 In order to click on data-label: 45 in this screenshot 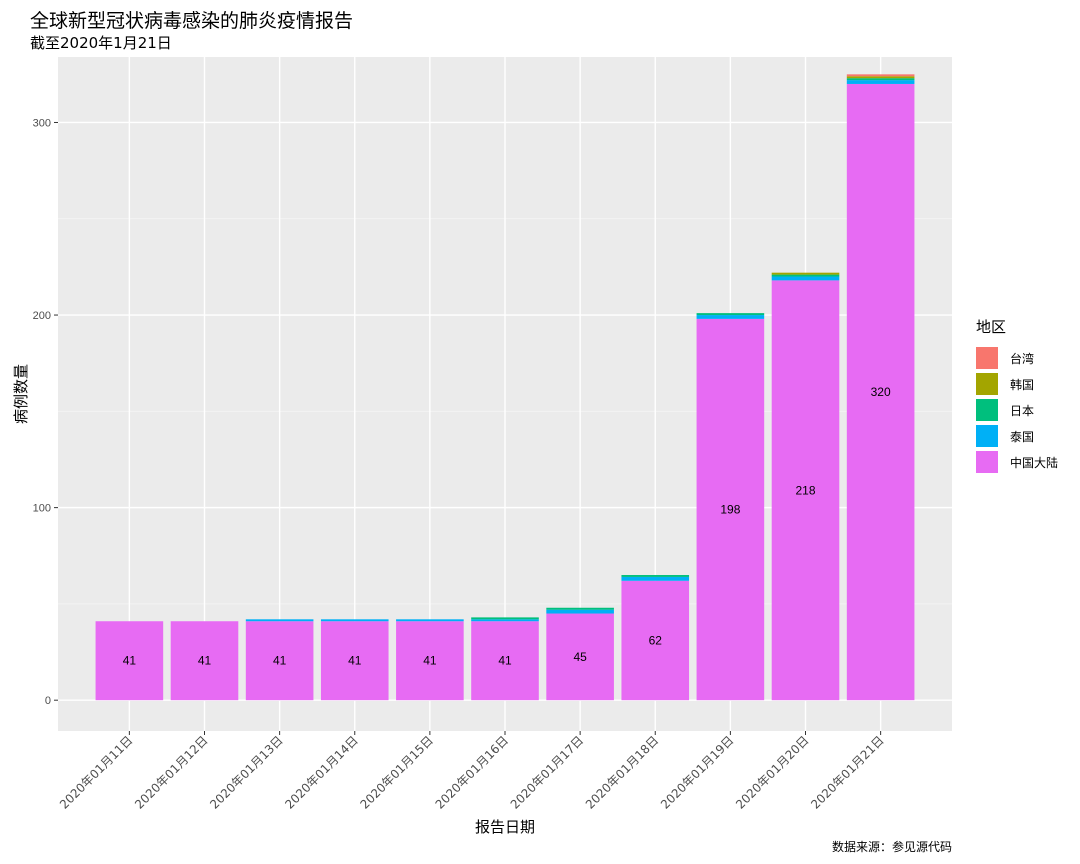, I will do `click(580, 657)`.